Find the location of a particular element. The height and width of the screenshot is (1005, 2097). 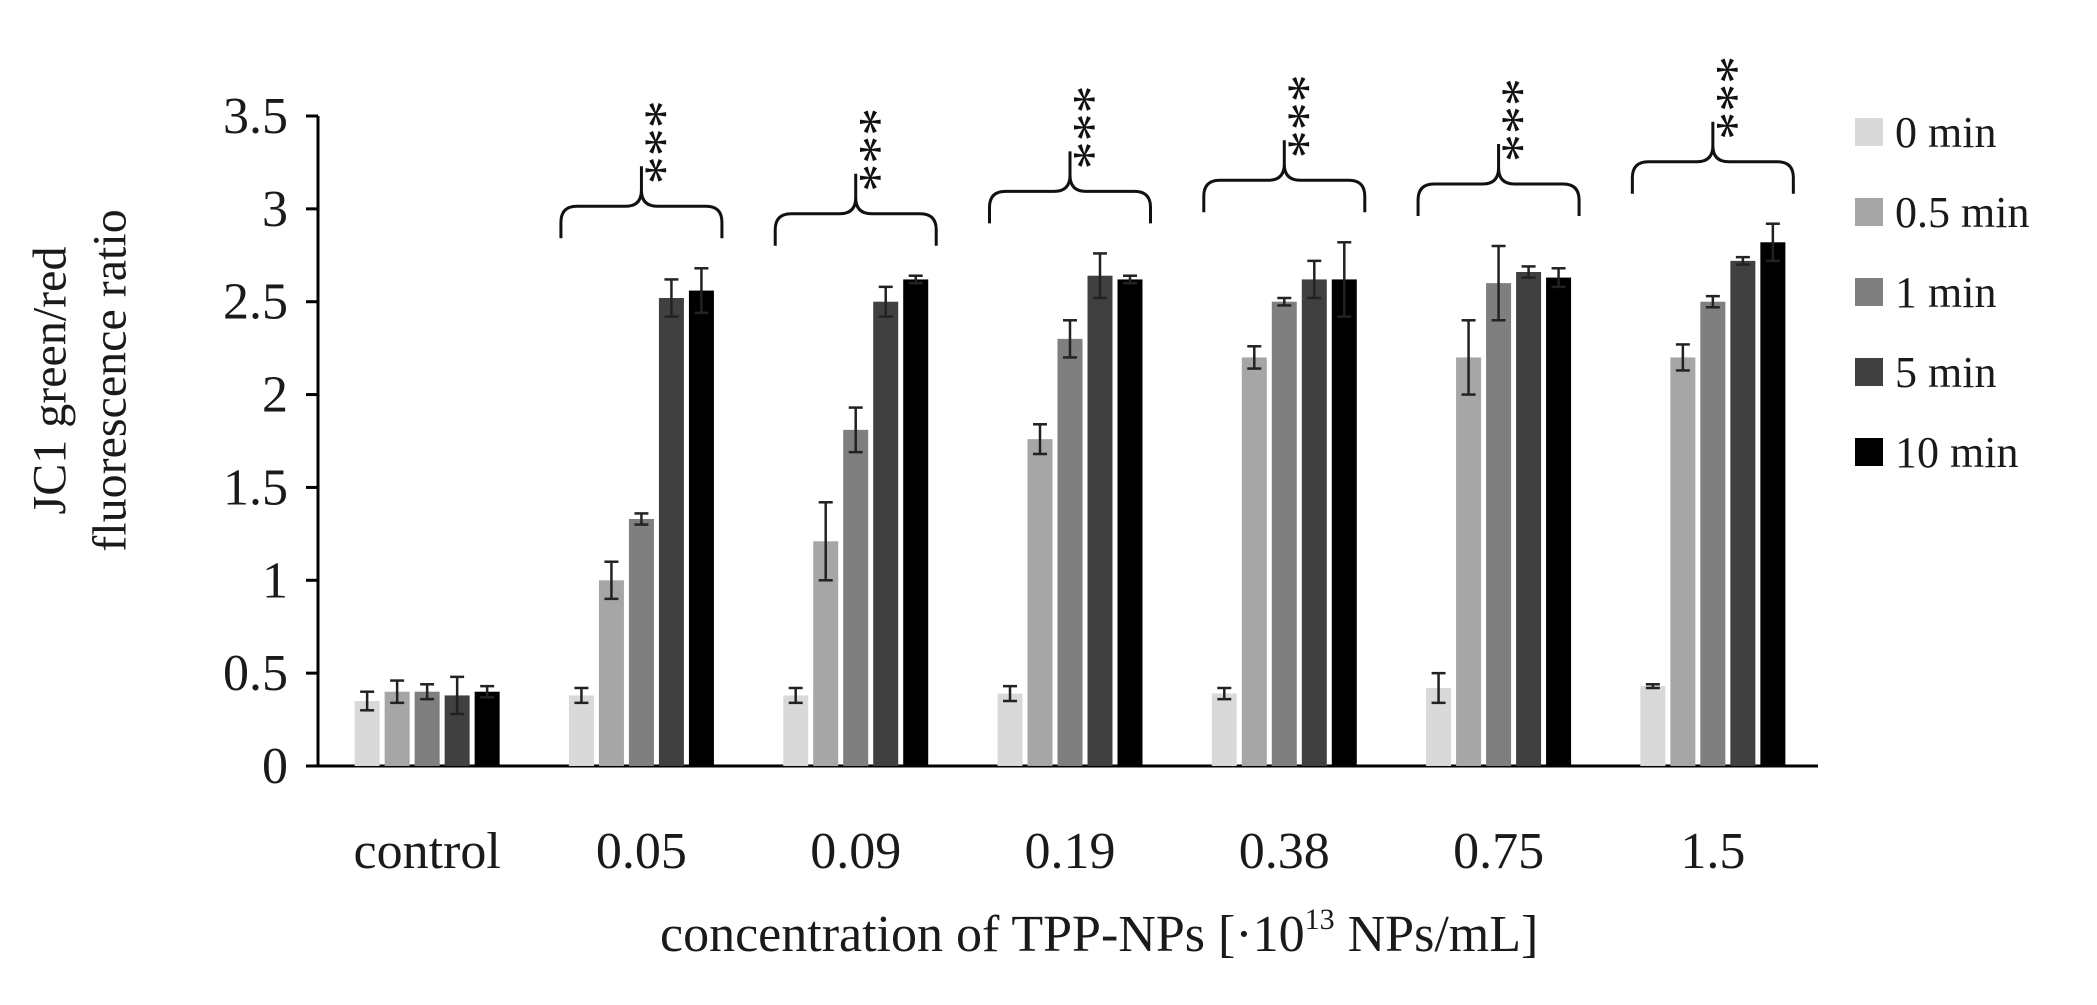

x-tick-label: 0.19 is located at coordinates (1070, 851).